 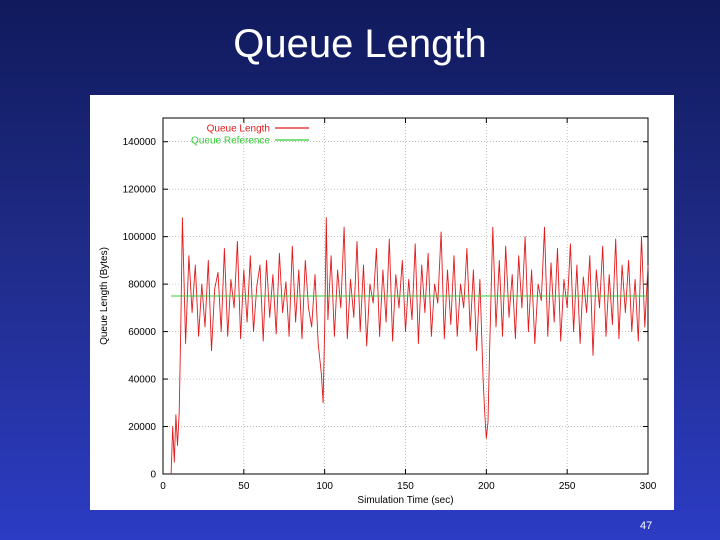 I want to click on x-tick-label: 100, so click(x=324, y=486).